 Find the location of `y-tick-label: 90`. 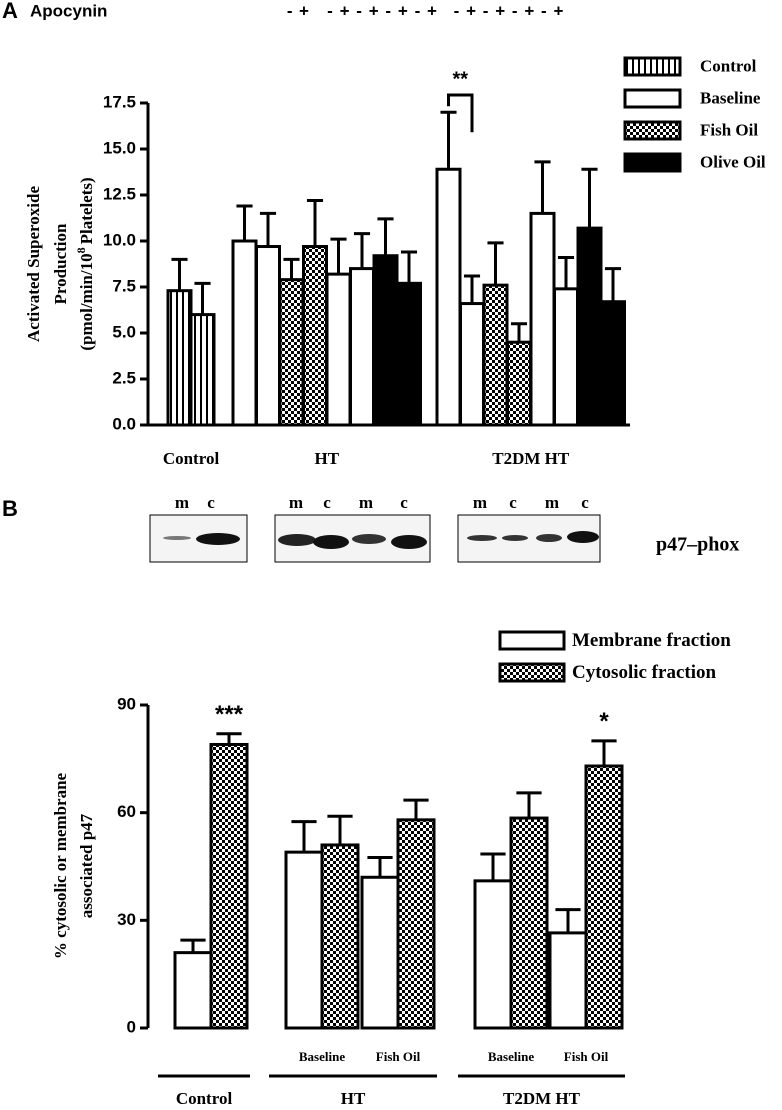

y-tick-label: 90 is located at coordinates (126, 703).